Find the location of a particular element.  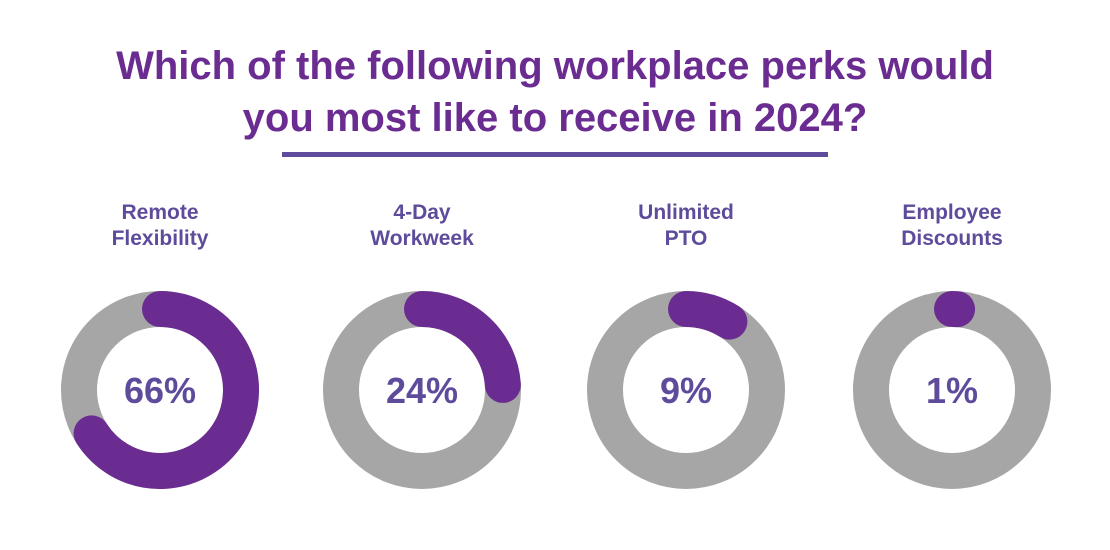

perk-label: 4-Day Workweek is located at coordinates (422, 230).